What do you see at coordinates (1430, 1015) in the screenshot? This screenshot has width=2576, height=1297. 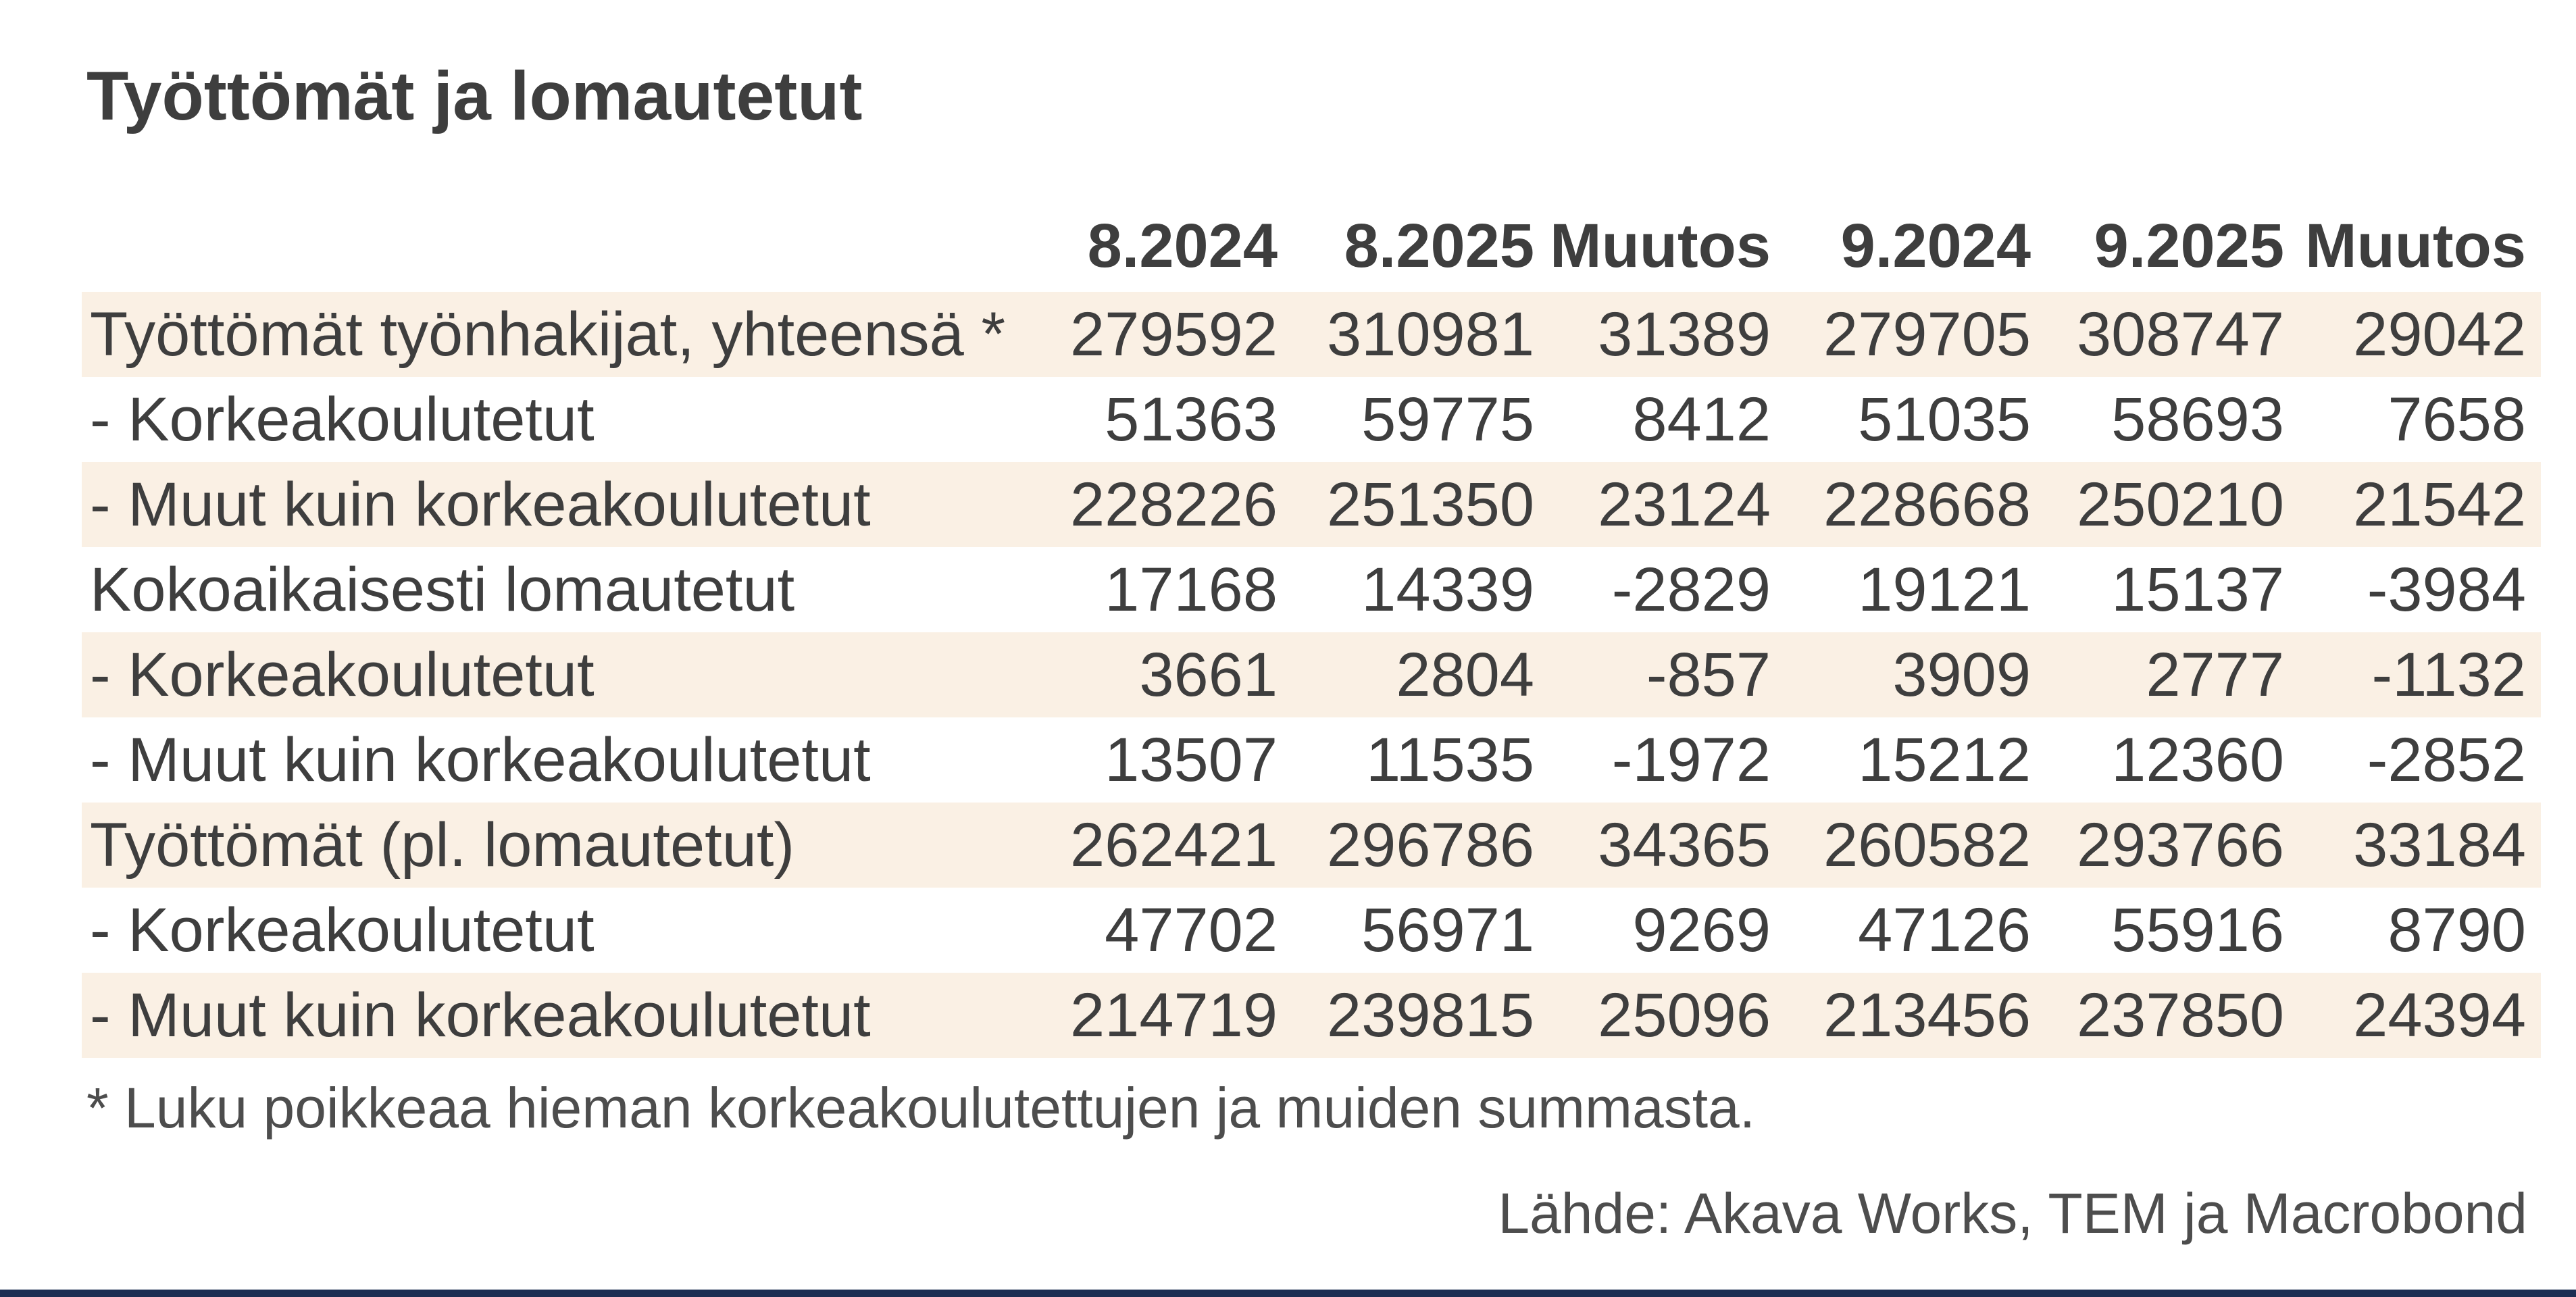 I see `value-cell: 239815` at bounding box center [1430, 1015].